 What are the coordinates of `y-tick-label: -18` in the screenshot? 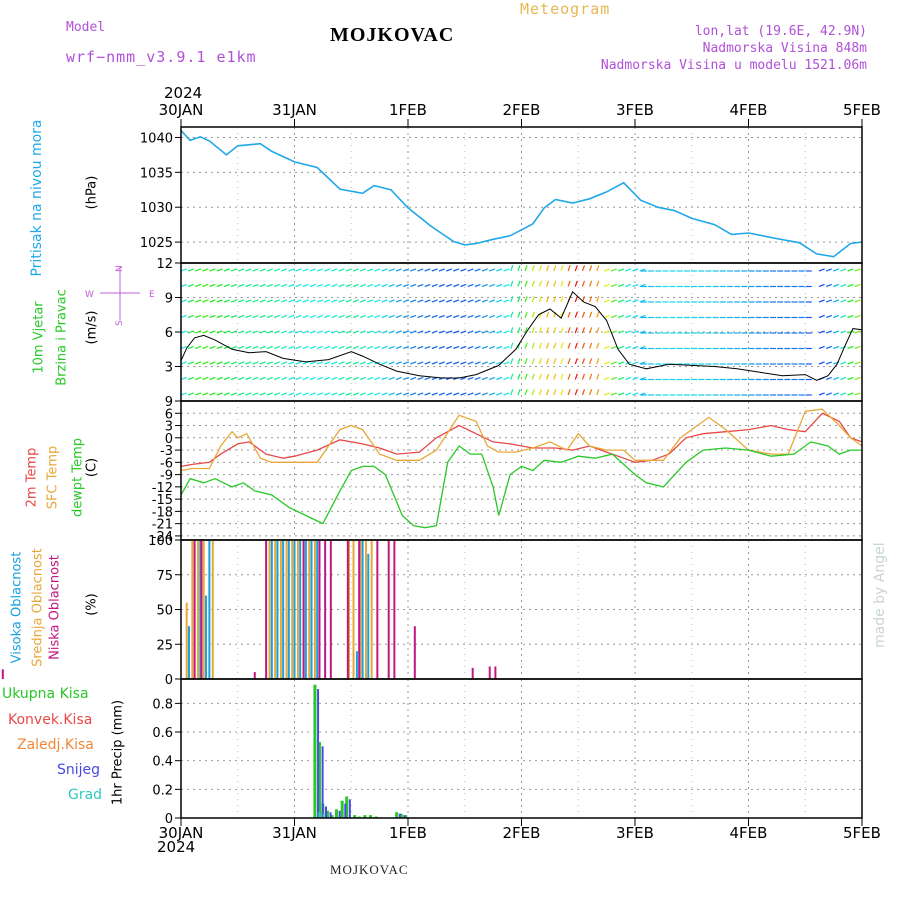 It's located at (162, 512).